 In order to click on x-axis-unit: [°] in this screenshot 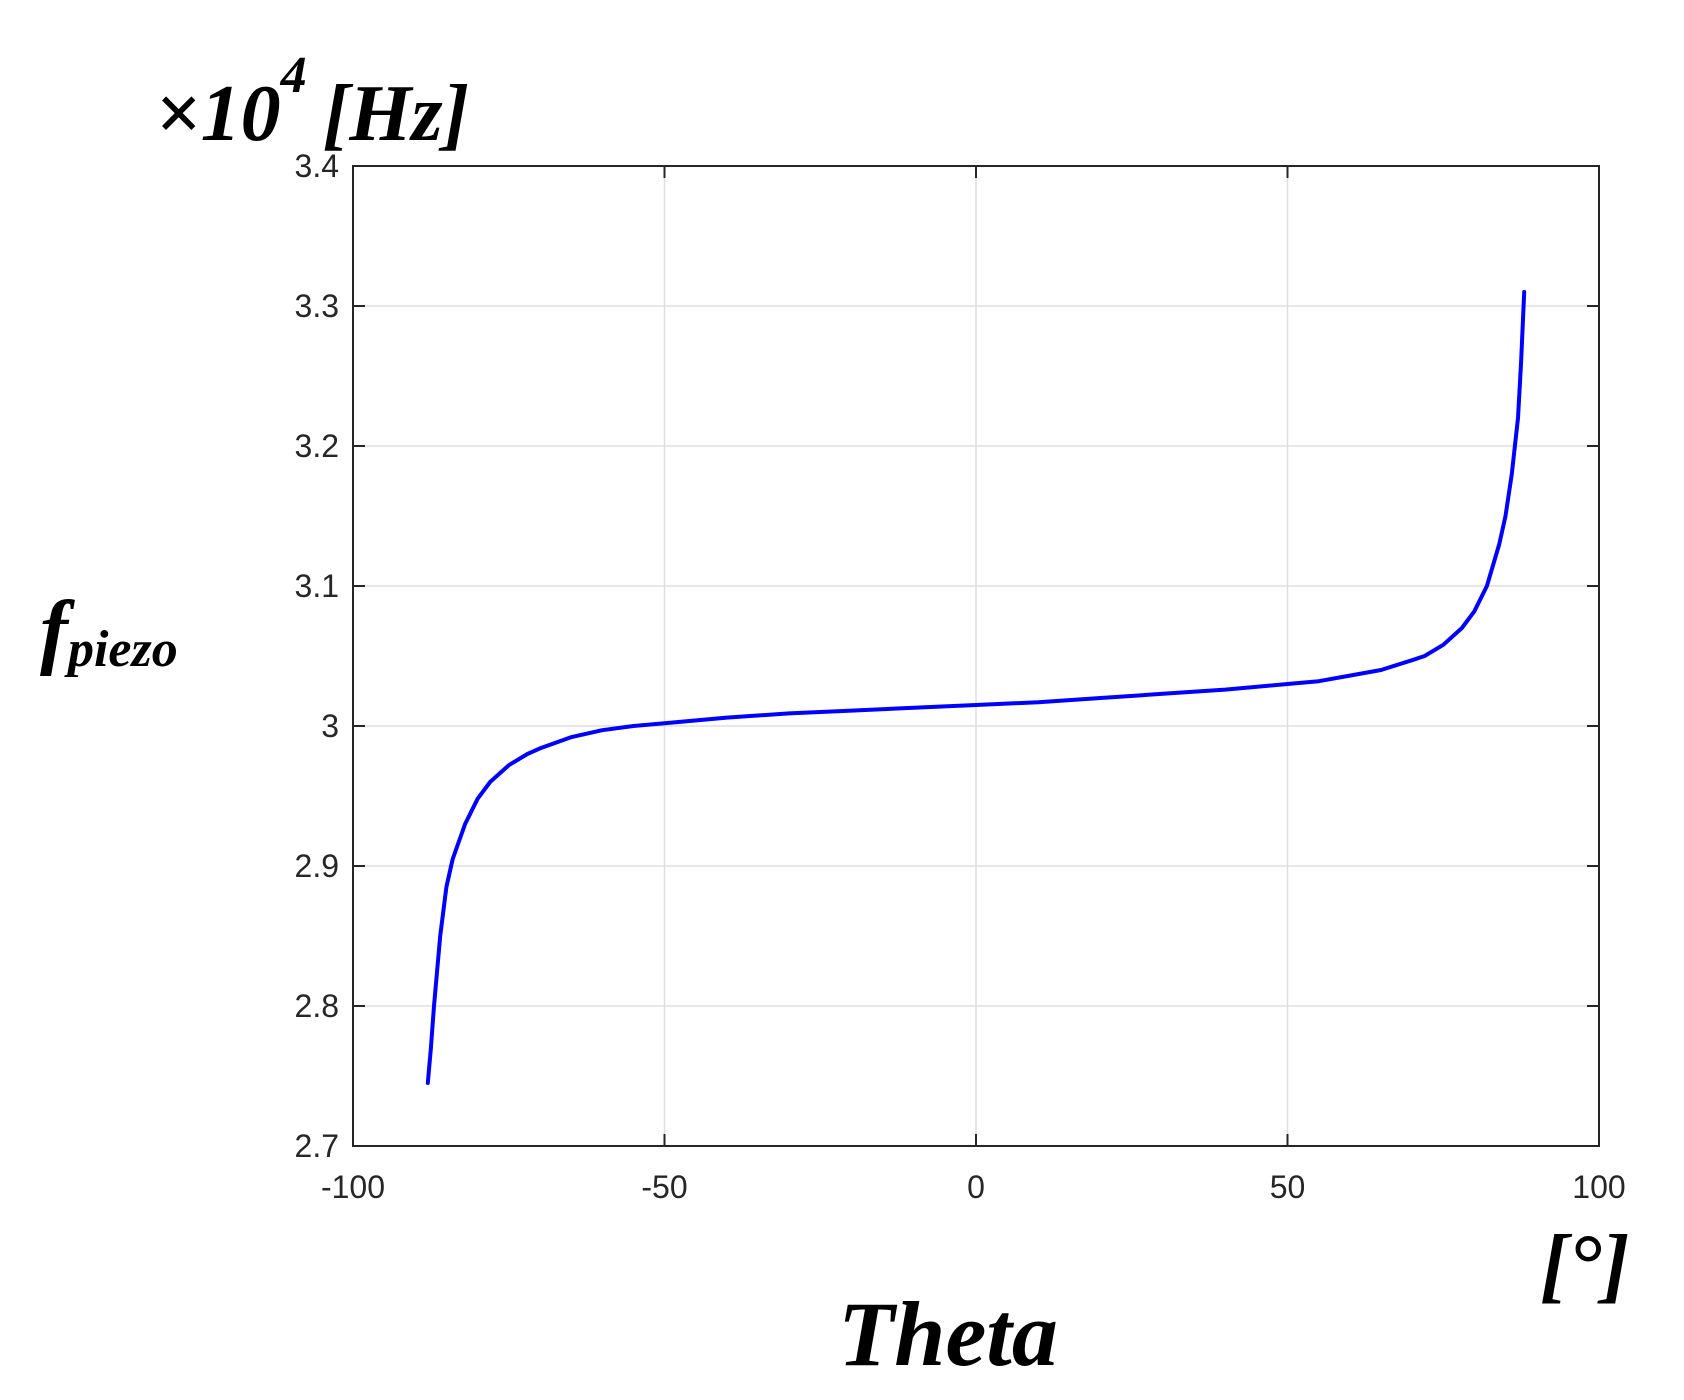, I will do `click(1585, 1264)`.